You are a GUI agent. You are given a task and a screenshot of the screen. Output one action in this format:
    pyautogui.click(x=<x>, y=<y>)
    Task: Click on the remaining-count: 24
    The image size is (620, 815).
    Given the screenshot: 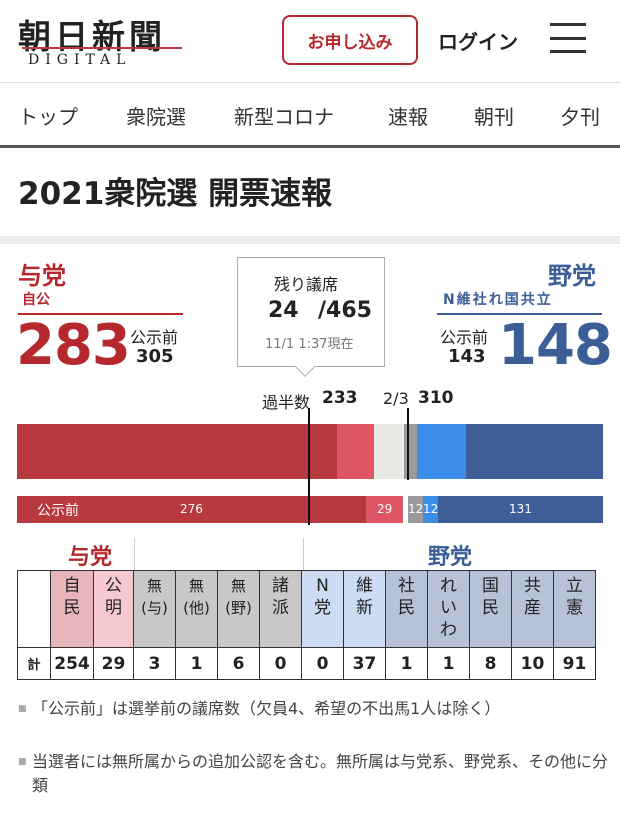 What is the action you would take?
    pyautogui.click(x=283, y=310)
    